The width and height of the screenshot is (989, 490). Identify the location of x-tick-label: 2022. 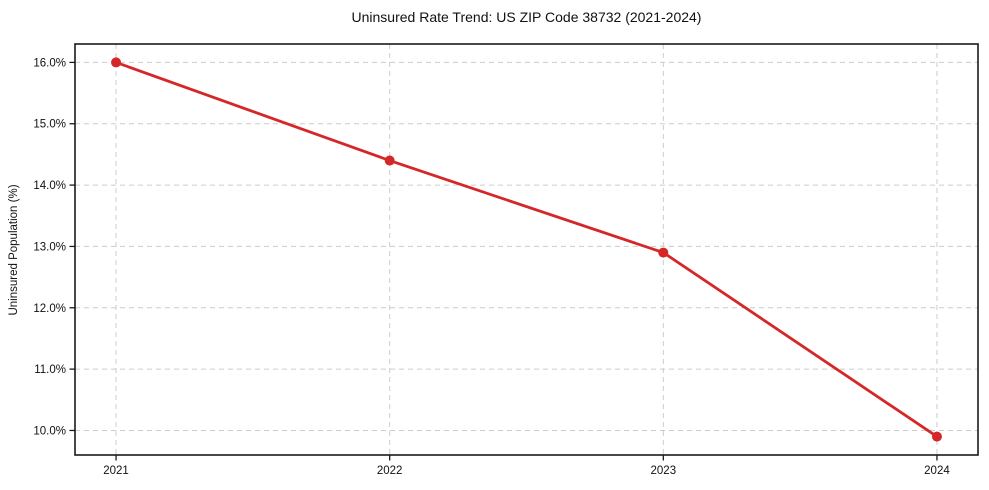
(390, 471).